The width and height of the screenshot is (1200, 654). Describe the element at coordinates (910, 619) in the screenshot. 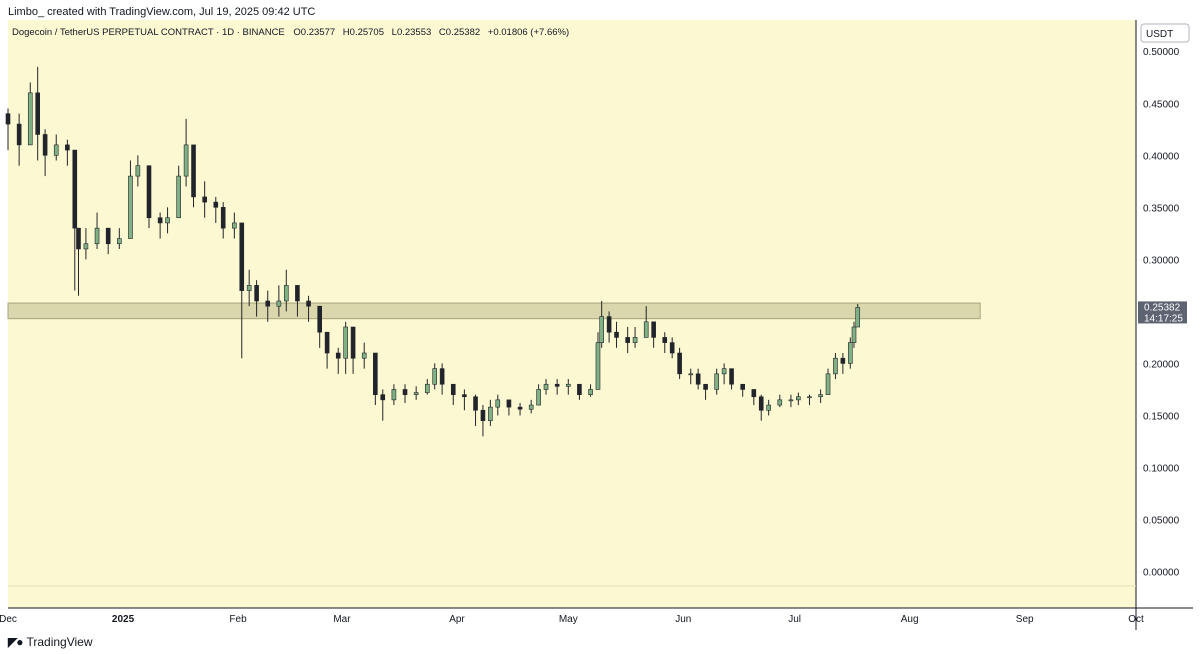

I see `time-tick-label: Aug` at that location.